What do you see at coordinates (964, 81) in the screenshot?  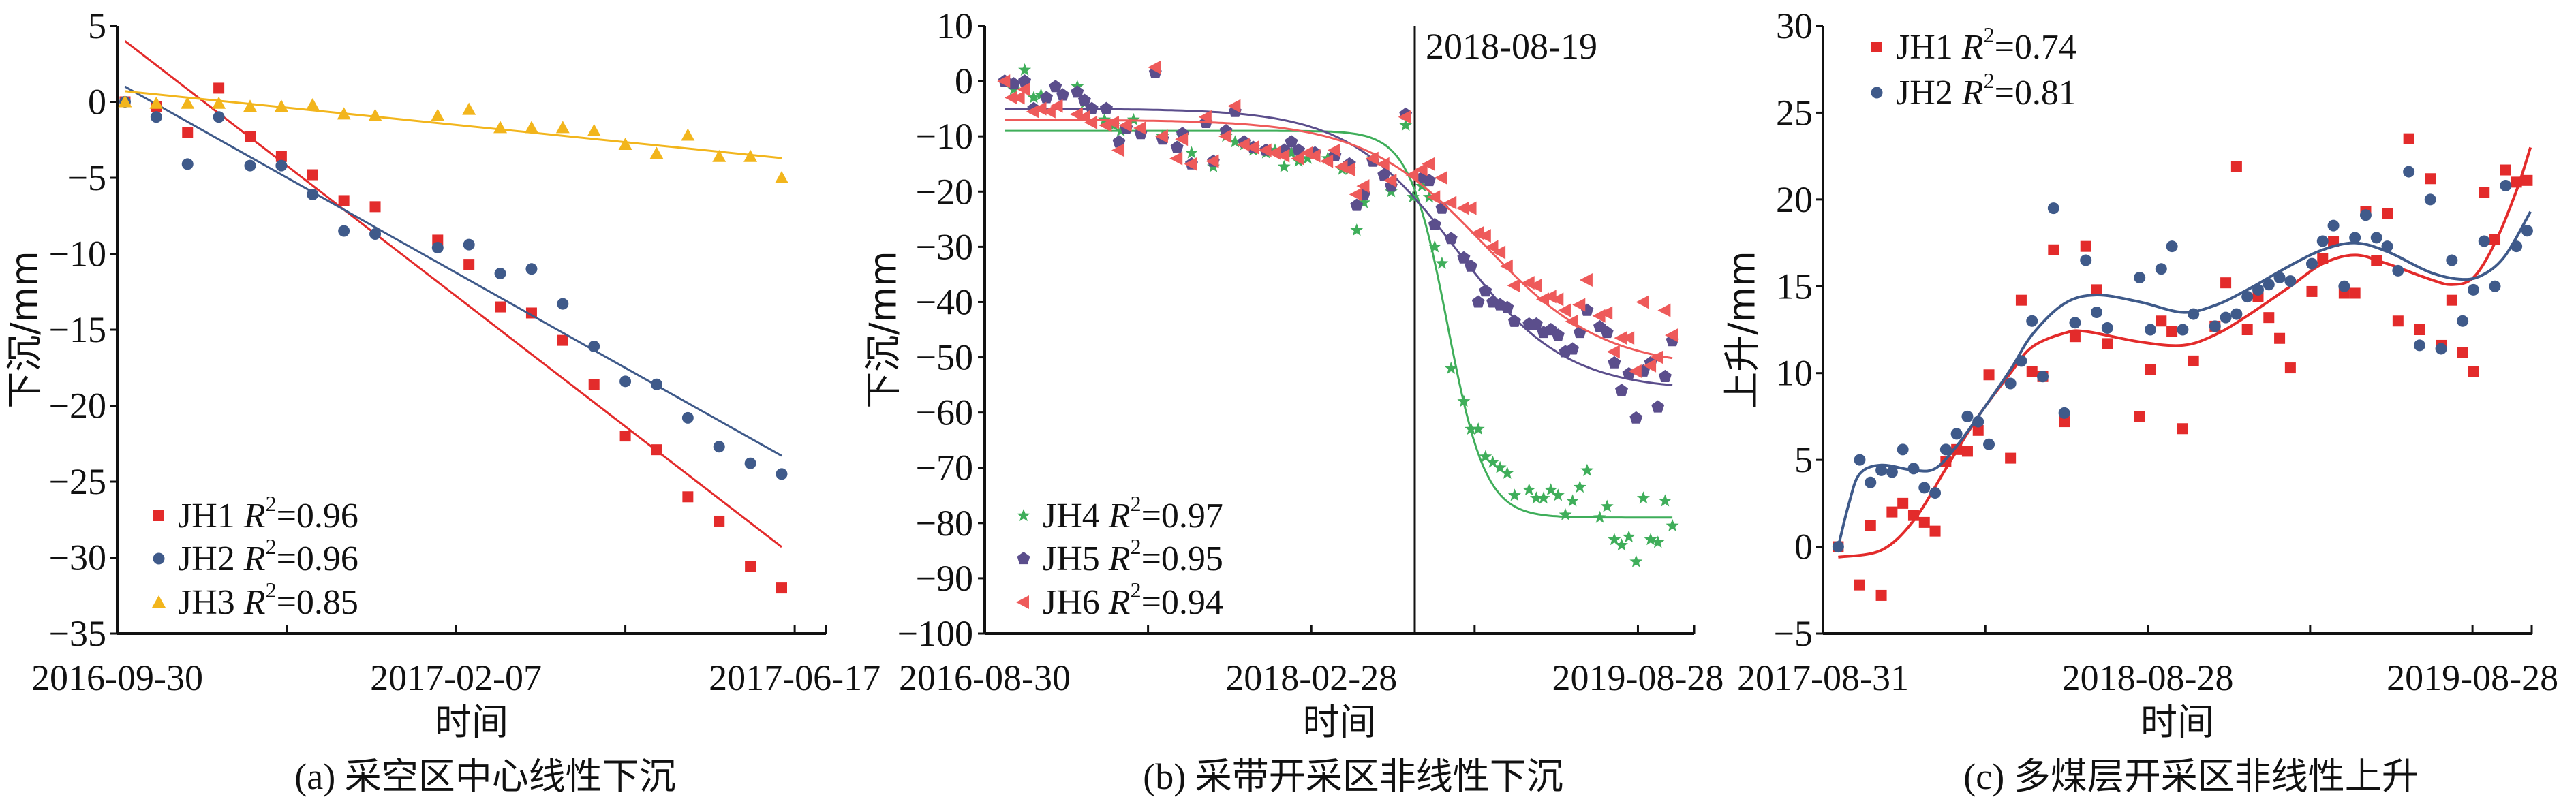 I see `y-tick-label: 0` at bounding box center [964, 81].